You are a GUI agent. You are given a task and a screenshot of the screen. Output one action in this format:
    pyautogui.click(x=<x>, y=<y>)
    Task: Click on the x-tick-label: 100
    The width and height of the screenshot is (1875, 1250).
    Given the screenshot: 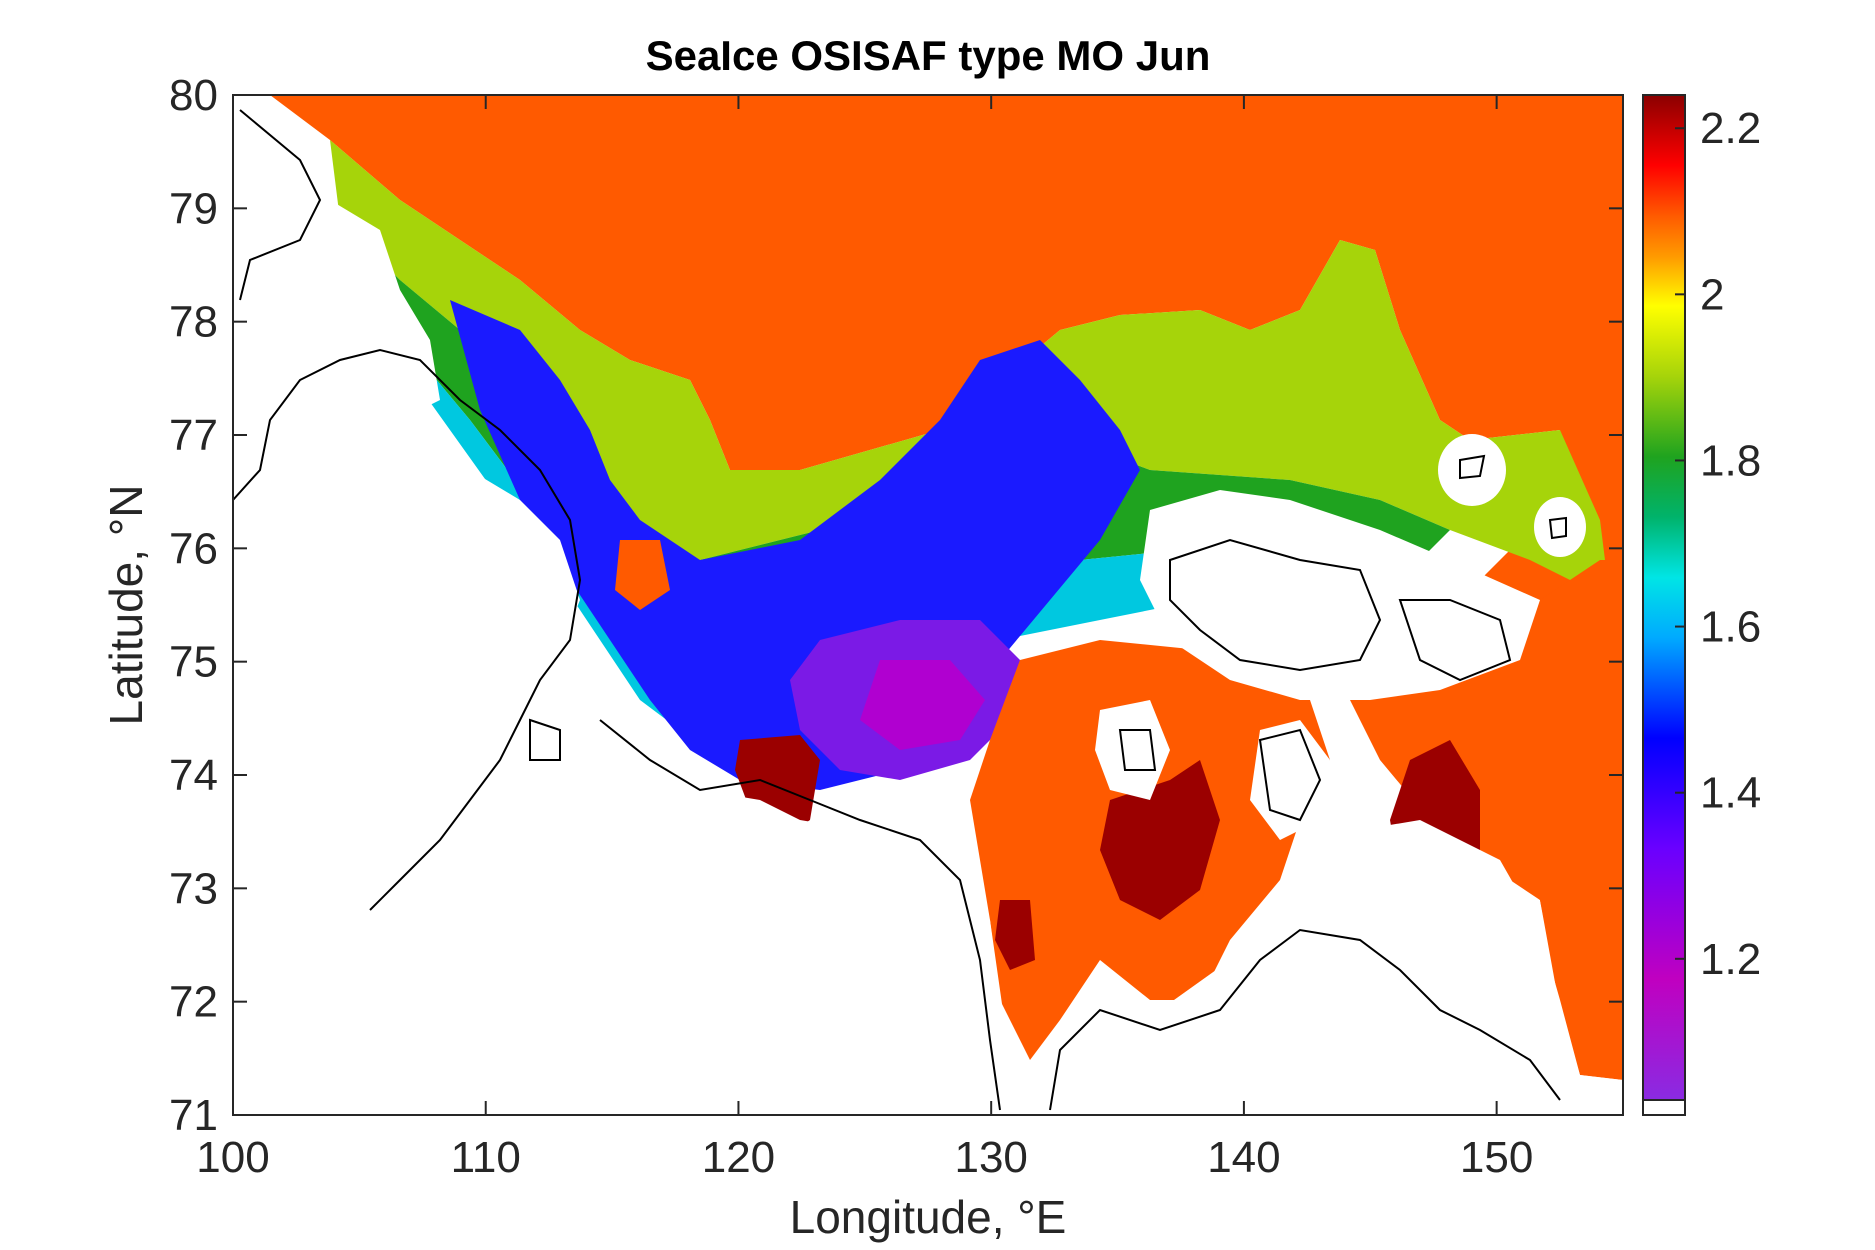 What is the action you would take?
    pyautogui.click(x=232, y=1157)
    